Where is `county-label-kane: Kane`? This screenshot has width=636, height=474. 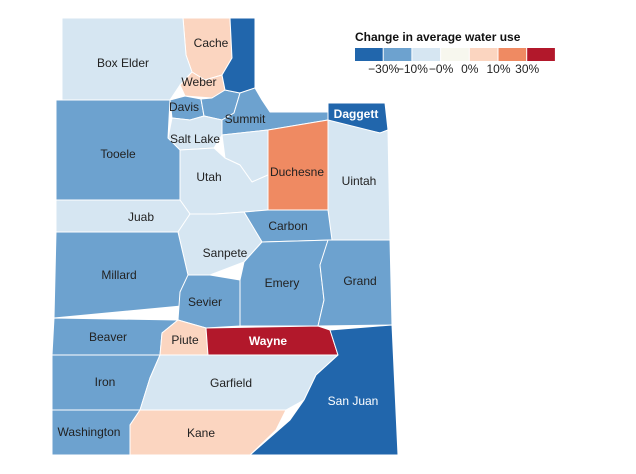
county-label-kane: Kane is located at coordinates (201, 433).